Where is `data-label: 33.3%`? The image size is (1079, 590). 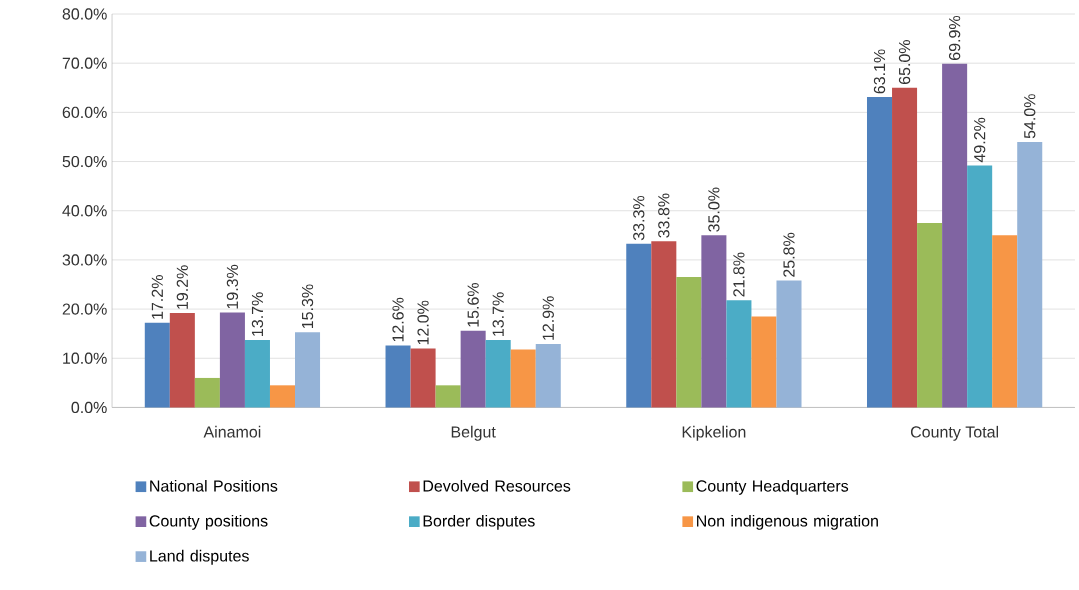
data-label: 33.3% is located at coordinates (639, 218).